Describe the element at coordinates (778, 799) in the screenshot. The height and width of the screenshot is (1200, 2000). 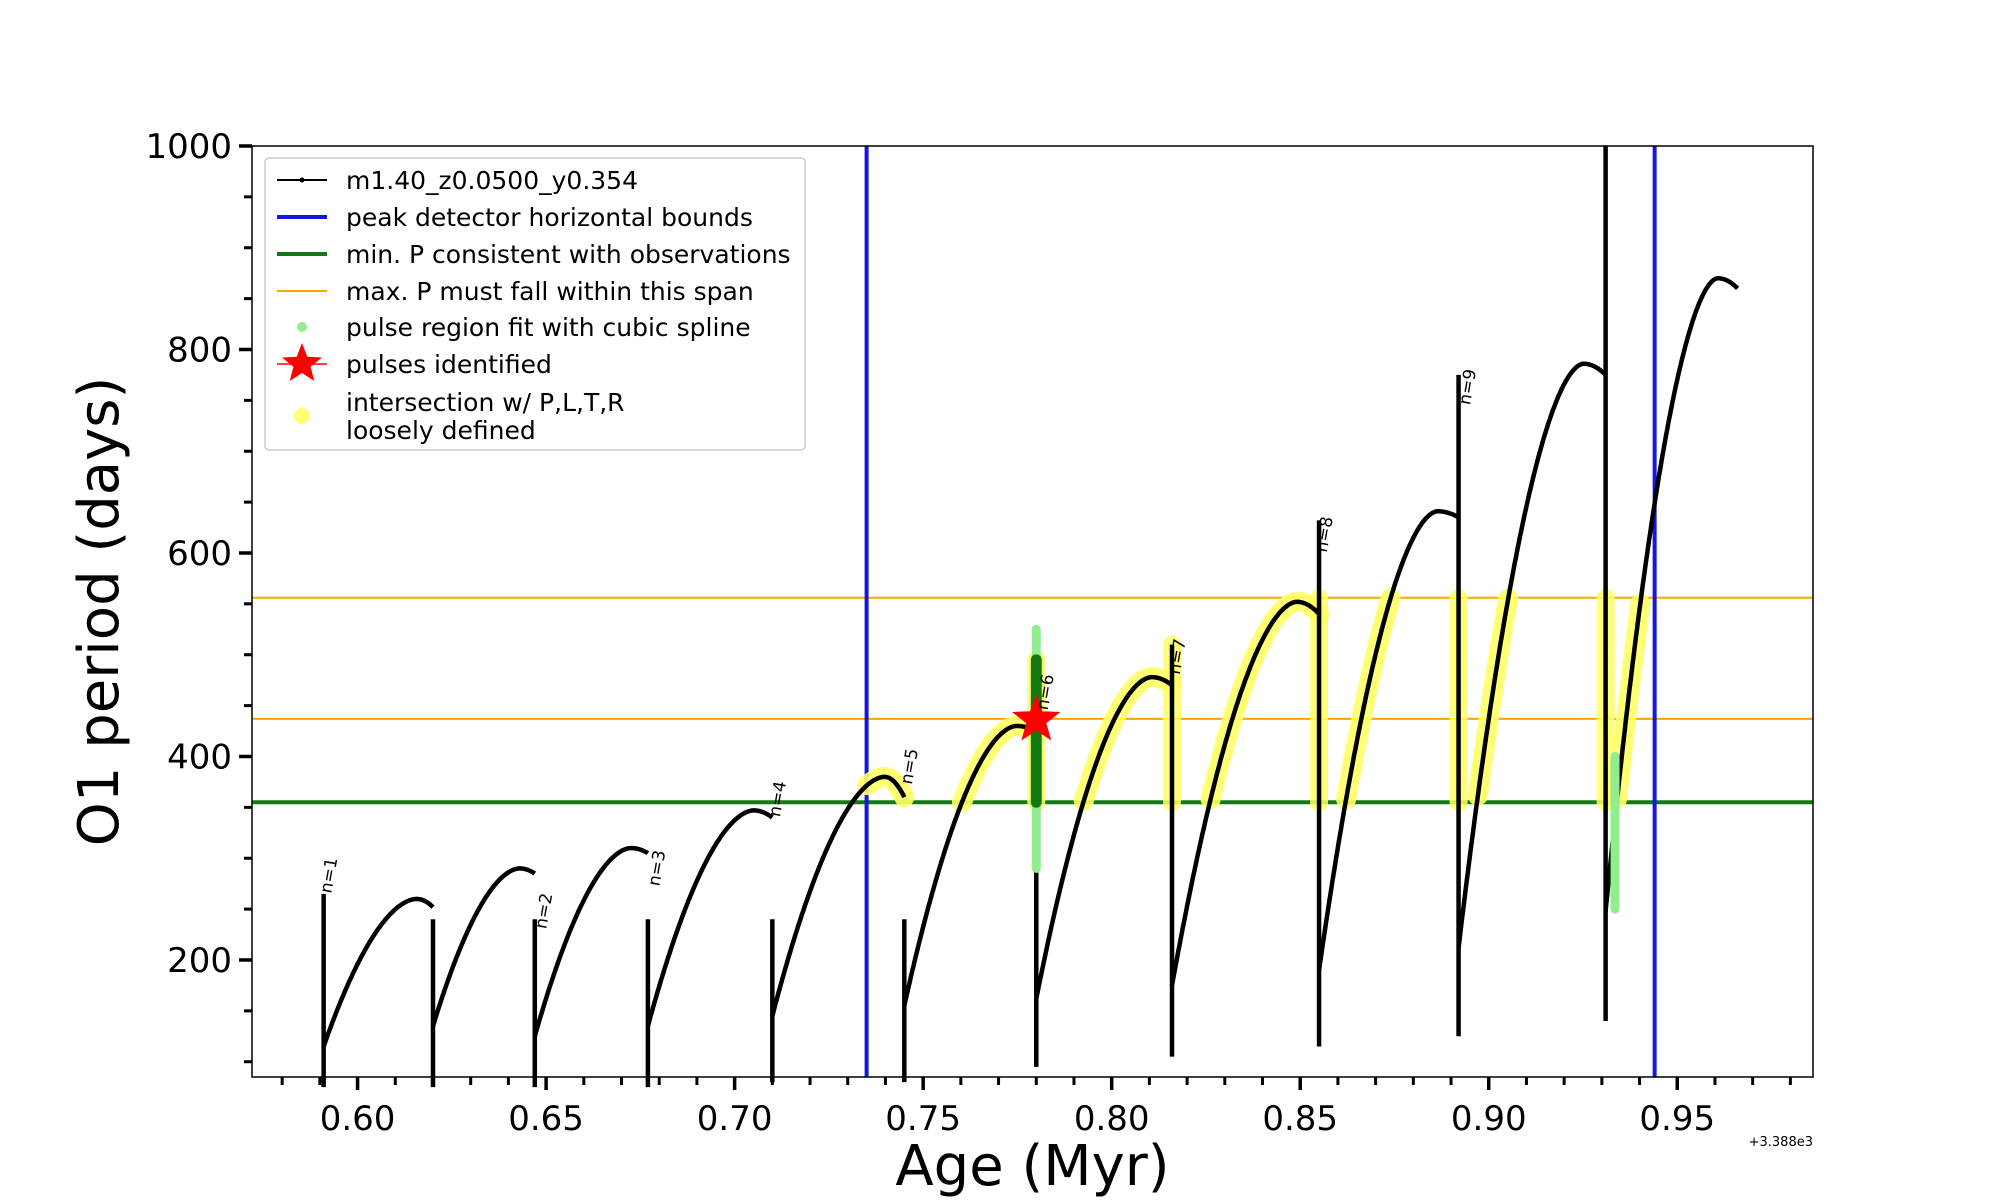
I see `pulse-label-4: n=4` at that location.